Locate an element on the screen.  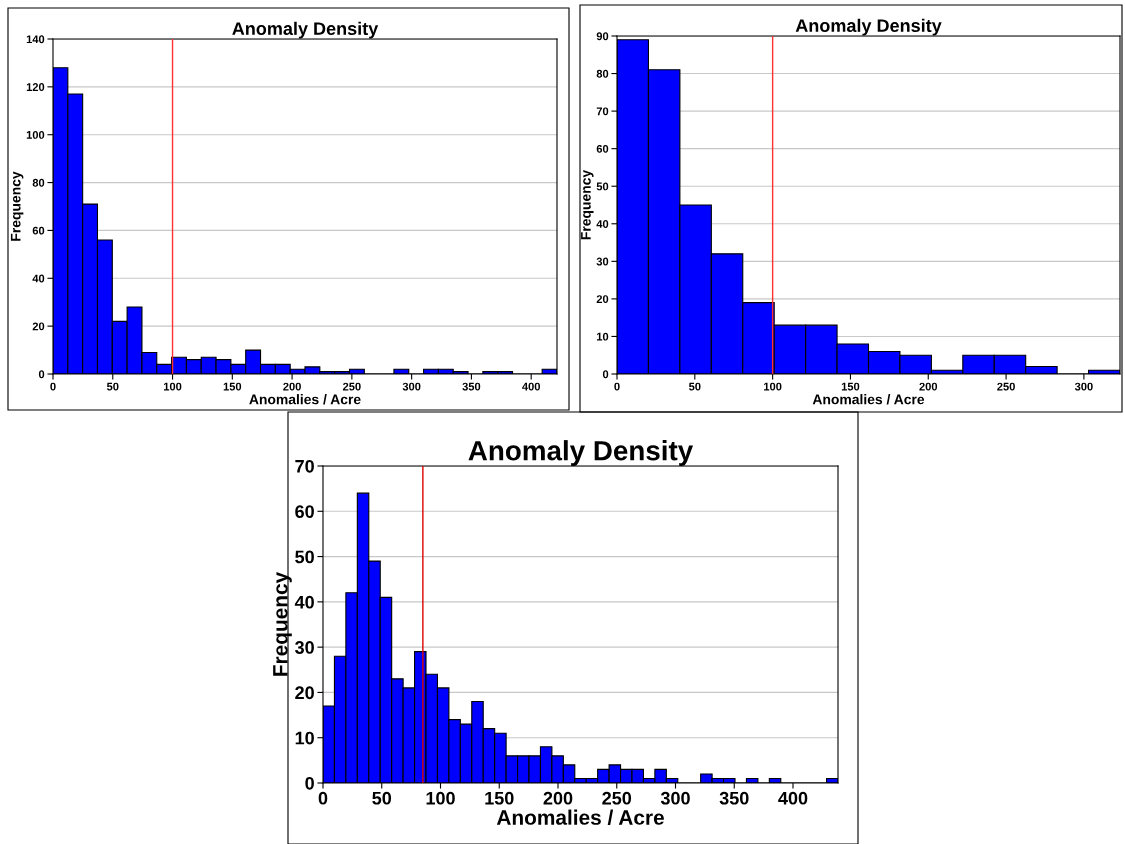
y-tick-label: 100 is located at coordinates (35, 134).